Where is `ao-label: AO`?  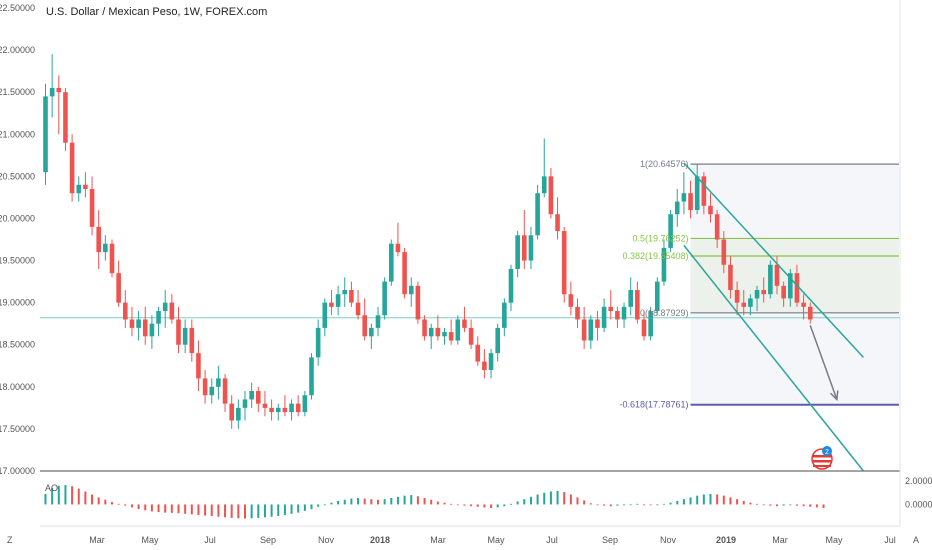
ao-label: AO is located at coordinates (51, 488).